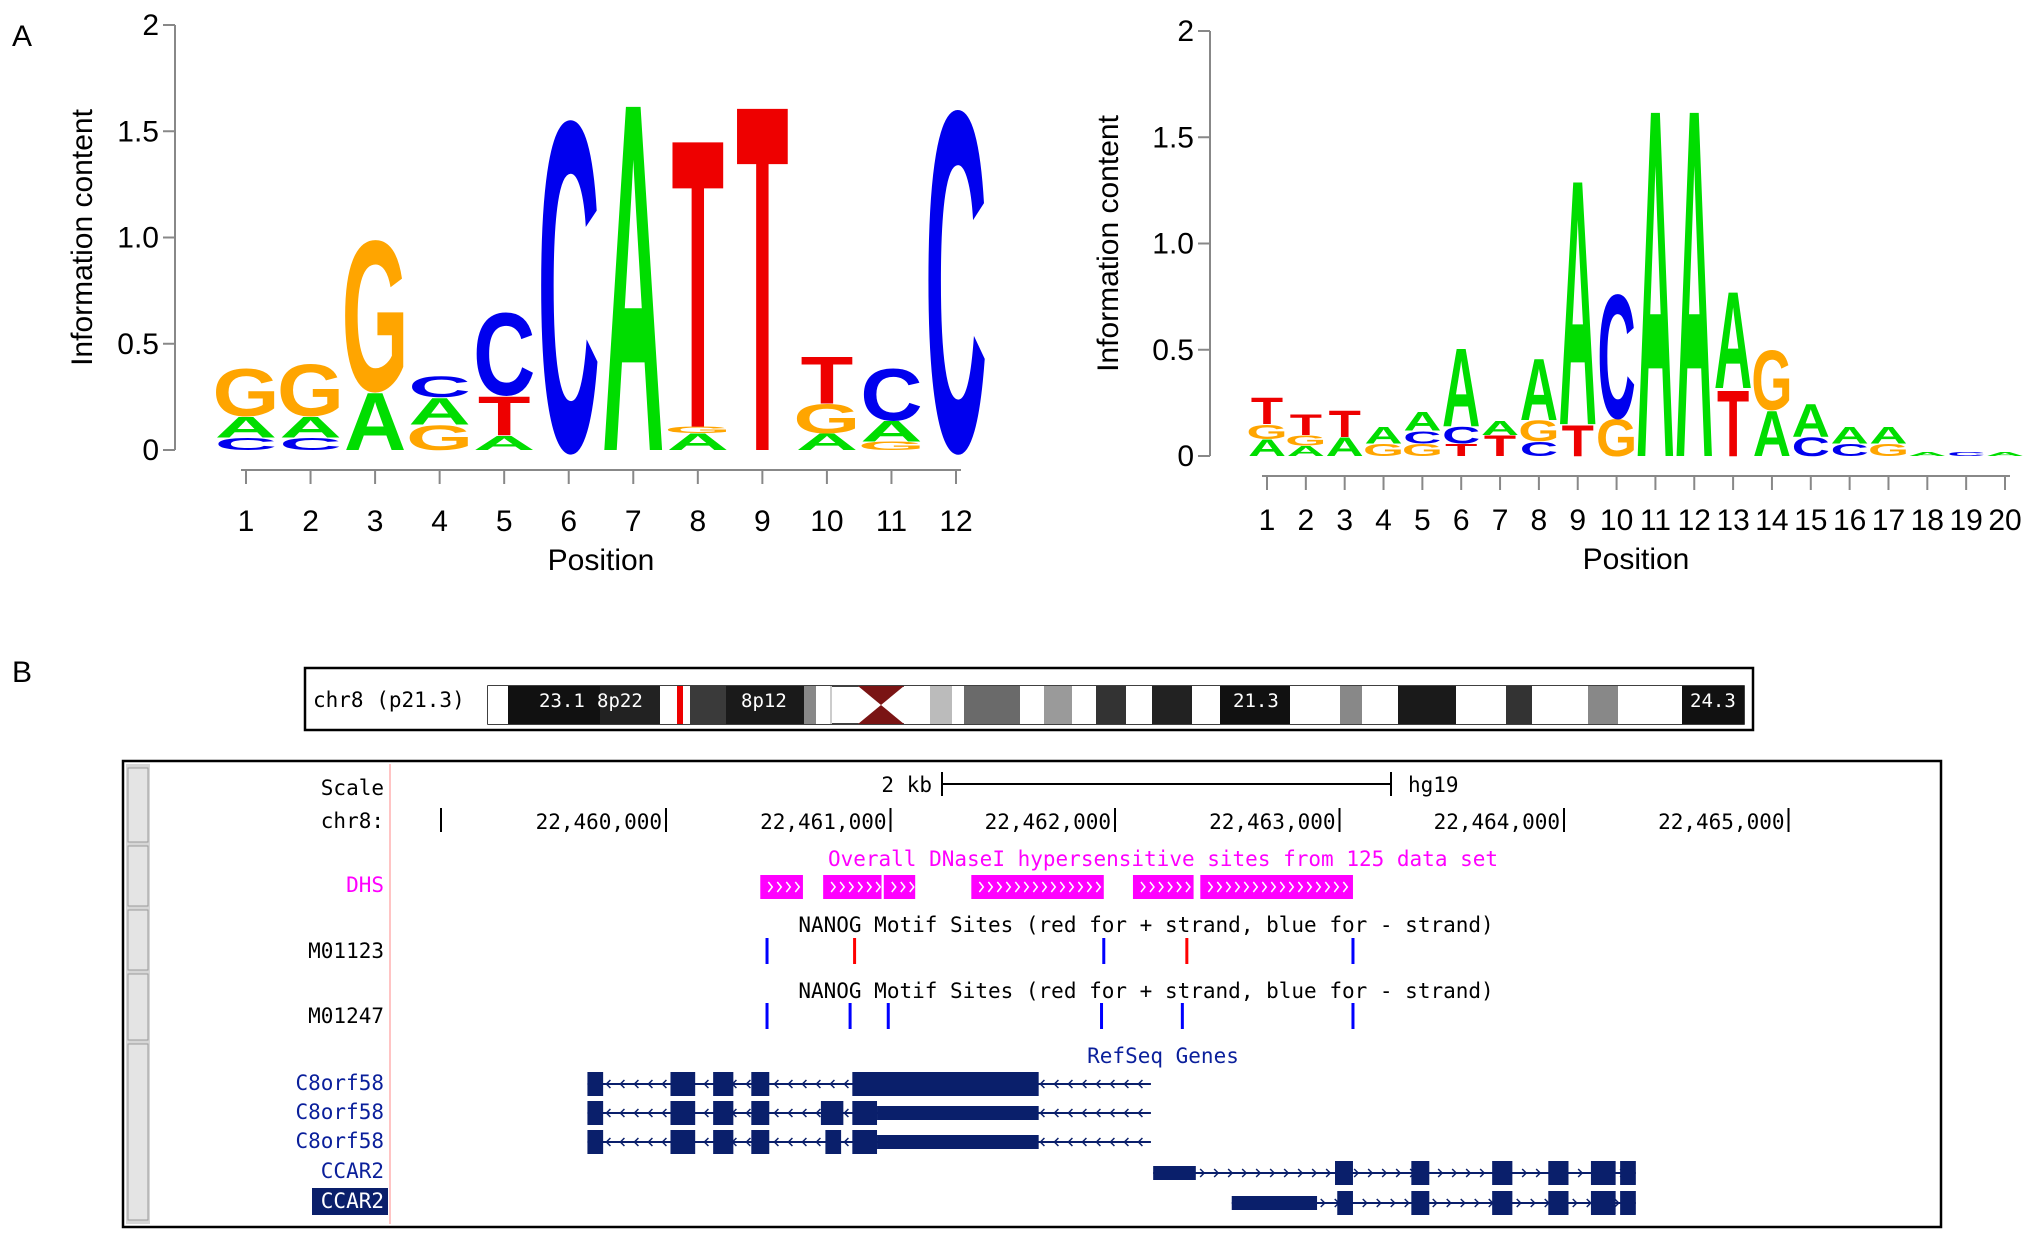  Describe the element at coordinates (1305, 520) in the screenshot. I see `x-tick-label: 2` at that location.